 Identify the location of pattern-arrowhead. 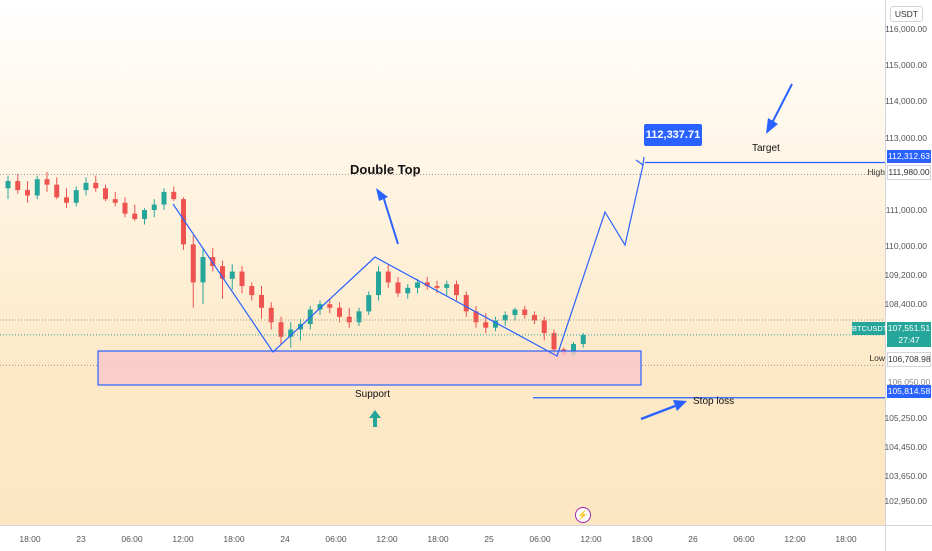
(640, 161).